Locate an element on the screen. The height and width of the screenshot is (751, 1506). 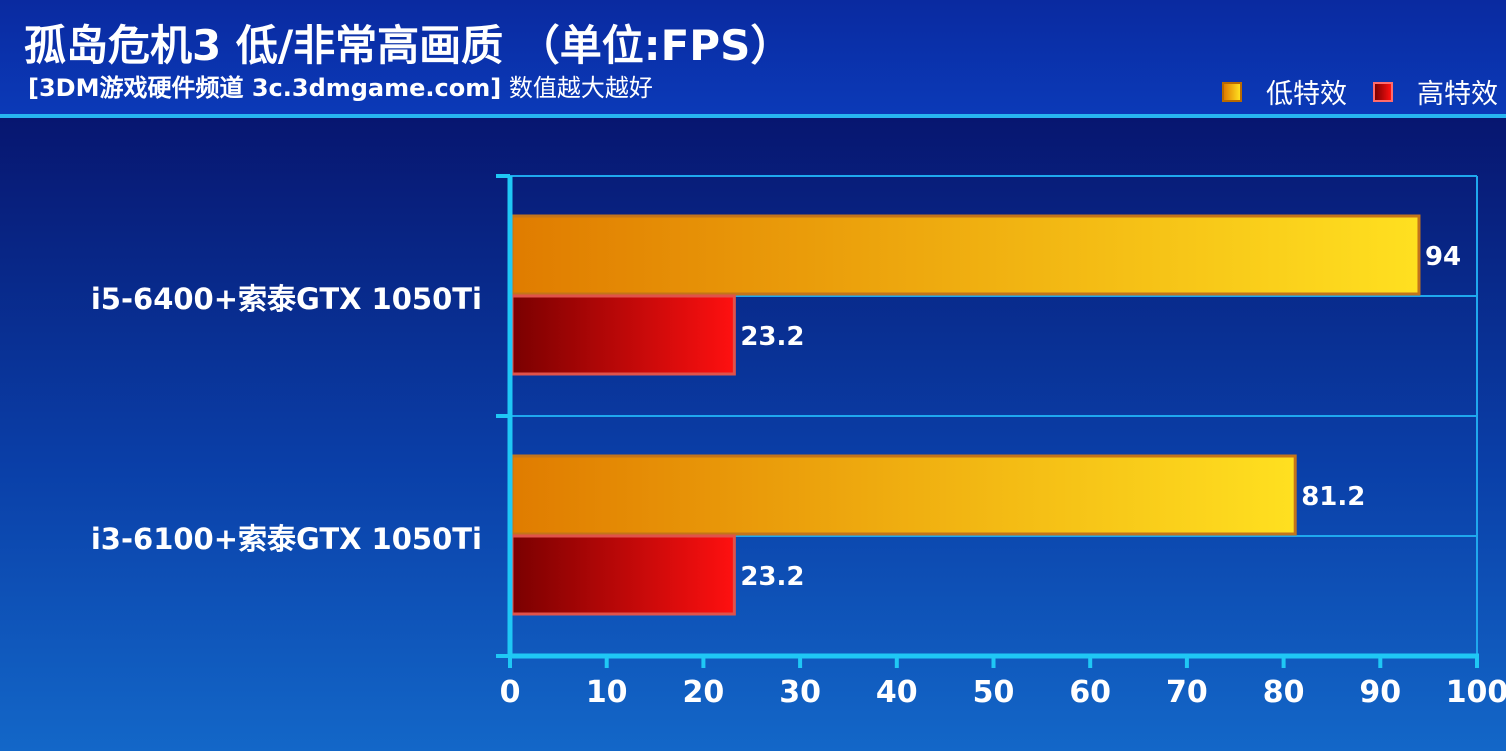
data-label-low-0: 94 is located at coordinates (1443, 257).